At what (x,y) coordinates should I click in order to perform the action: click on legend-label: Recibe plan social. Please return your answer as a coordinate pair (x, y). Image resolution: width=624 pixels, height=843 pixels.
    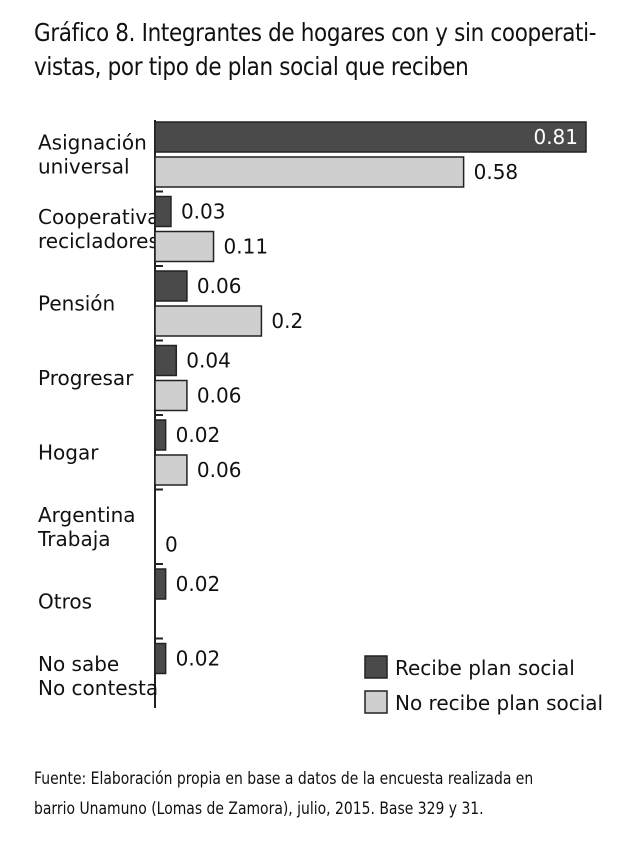
    Looking at the image, I should click on (485, 668).